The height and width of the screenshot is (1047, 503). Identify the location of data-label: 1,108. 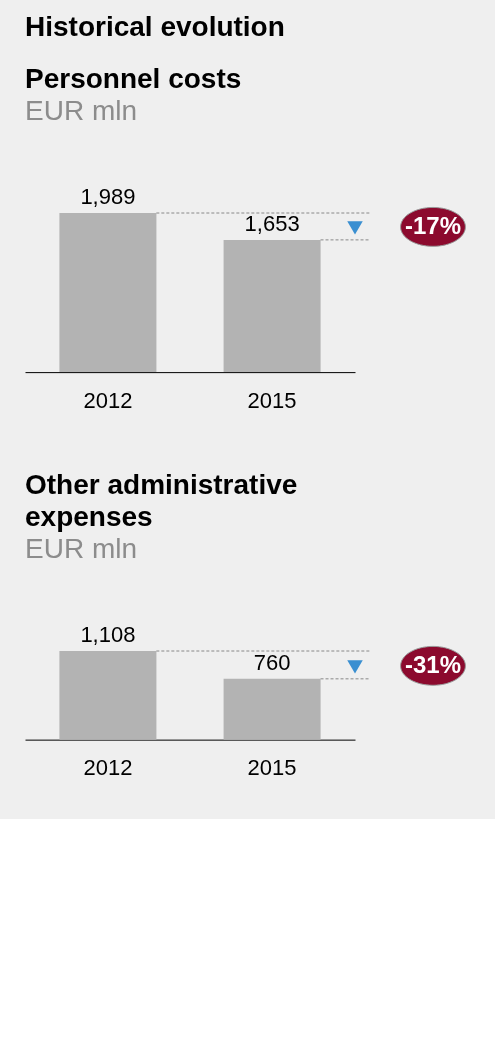
(108, 634).